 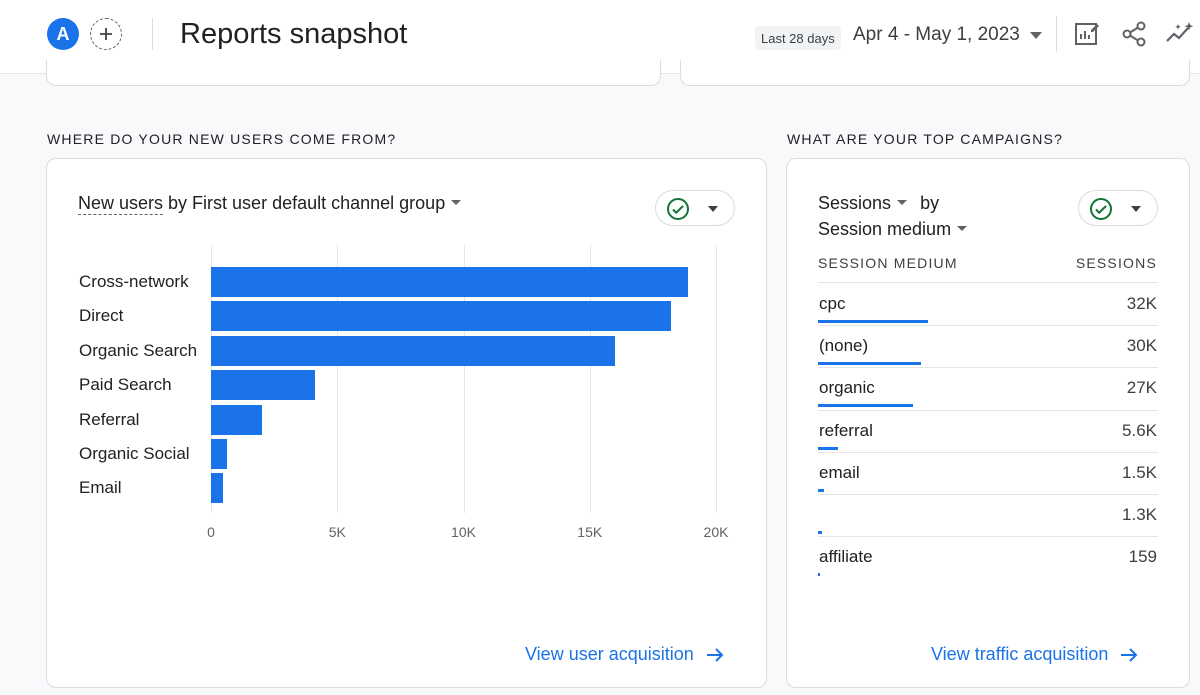 I want to click on customize-report-button, so click(x=1087, y=34).